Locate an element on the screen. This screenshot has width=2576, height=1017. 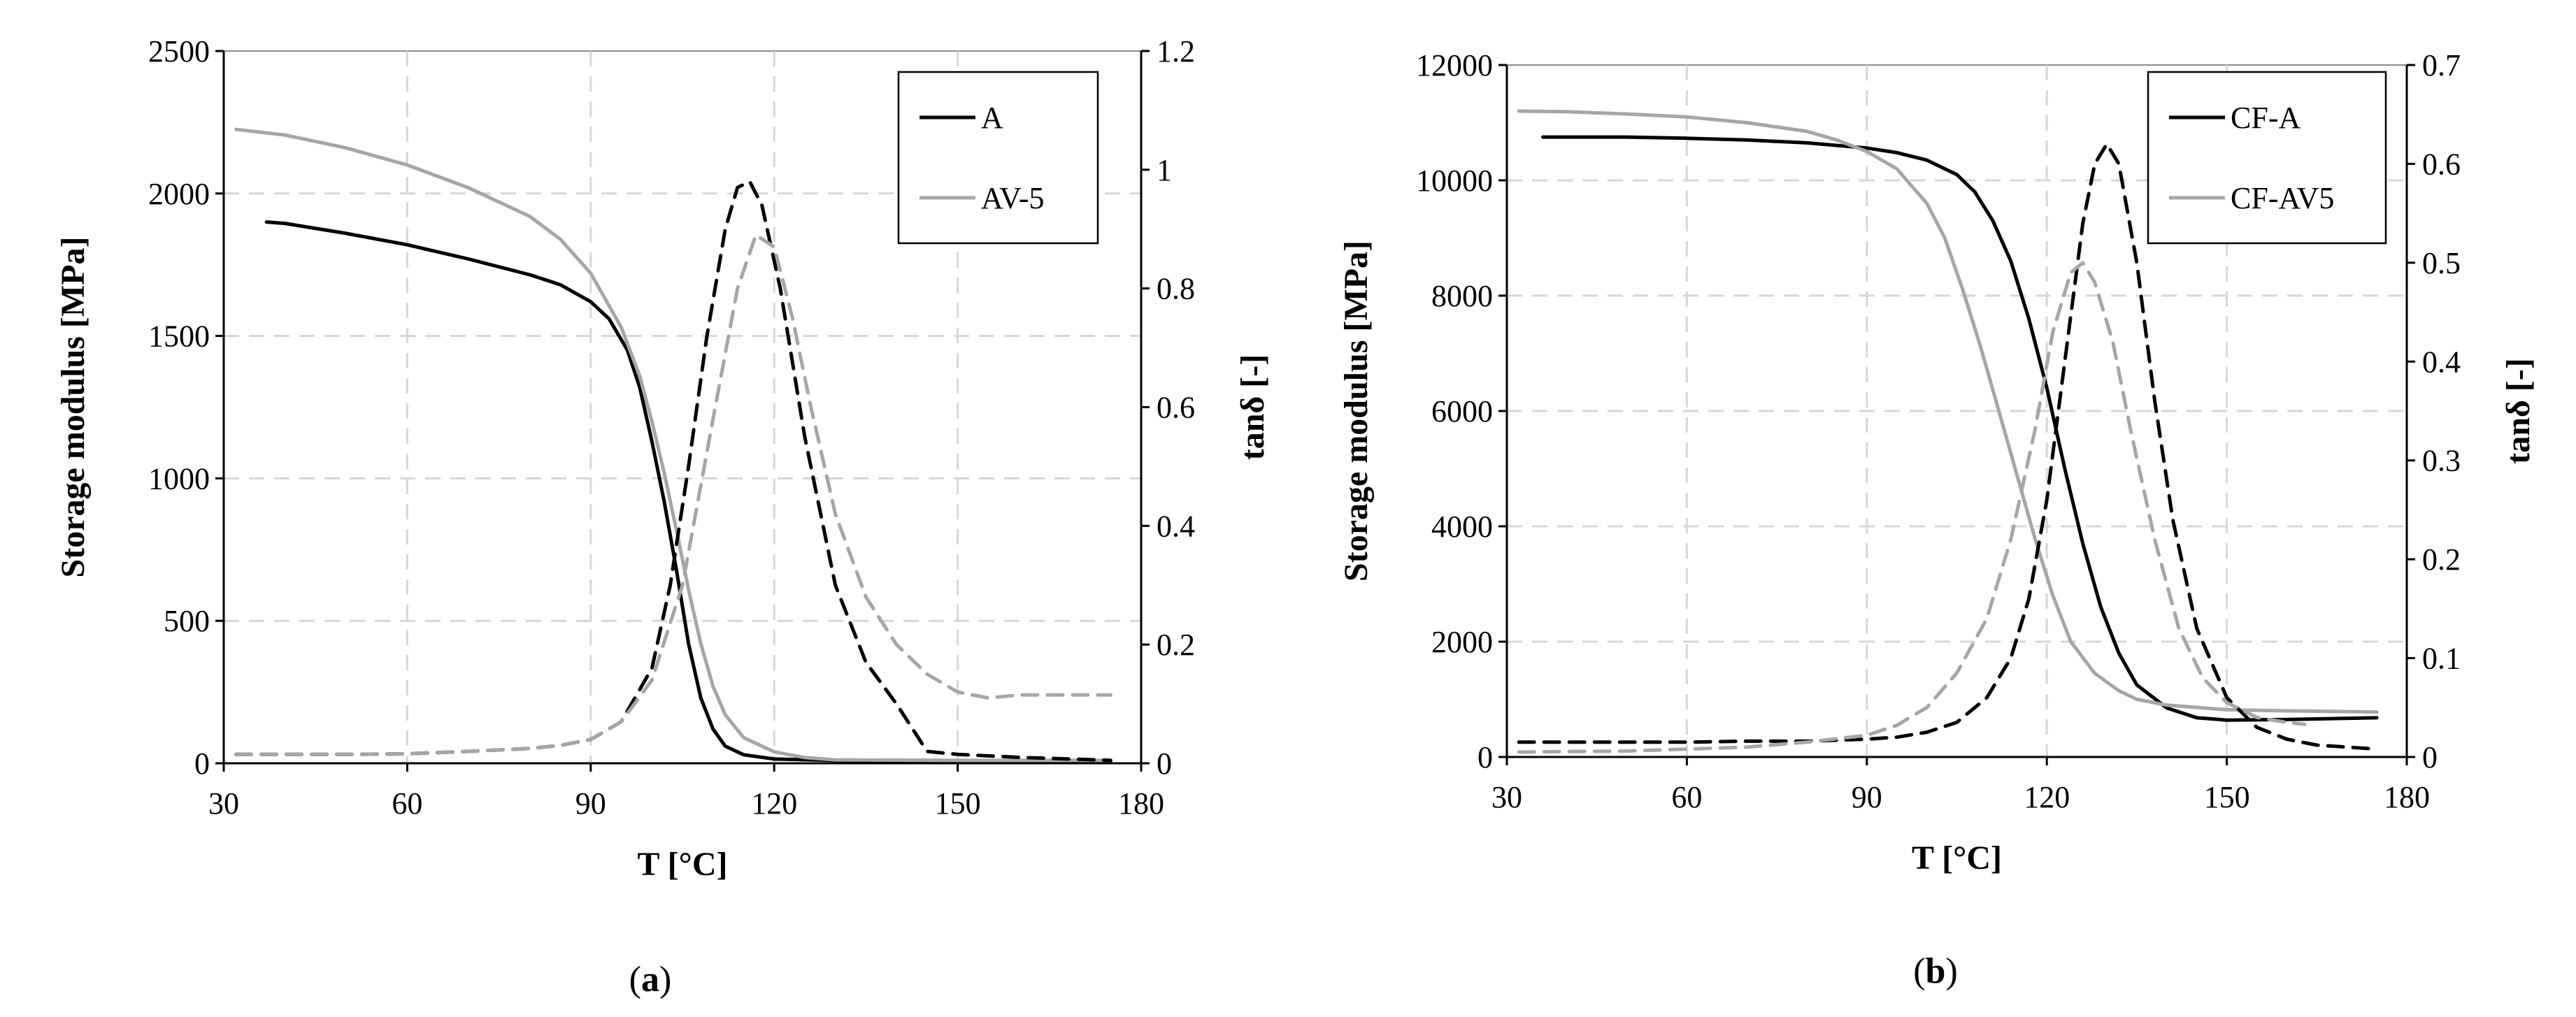
y2-tick-label: 1.2 is located at coordinates (1176, 51).